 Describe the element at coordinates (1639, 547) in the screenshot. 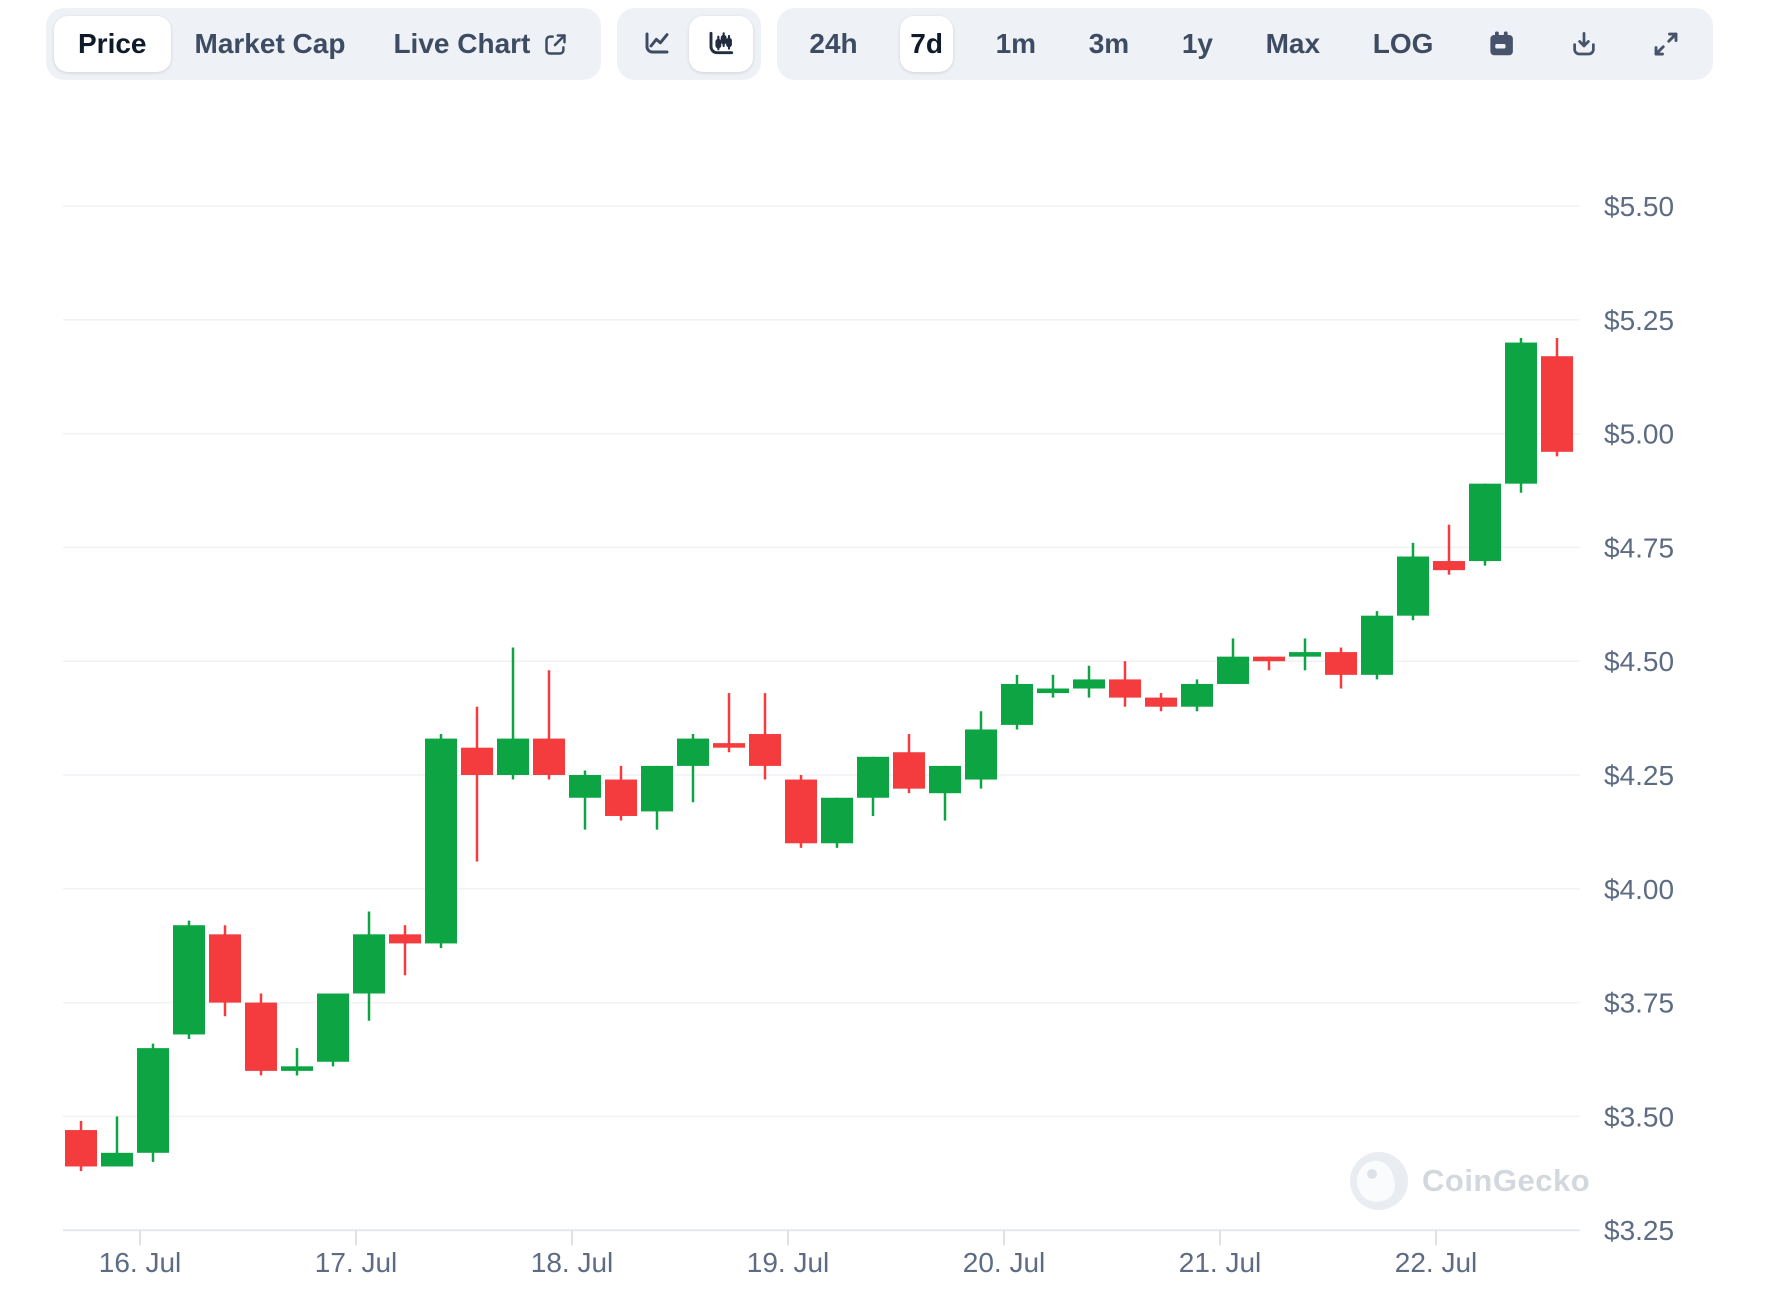

I see `y-axis-label: $4.75` at that location.